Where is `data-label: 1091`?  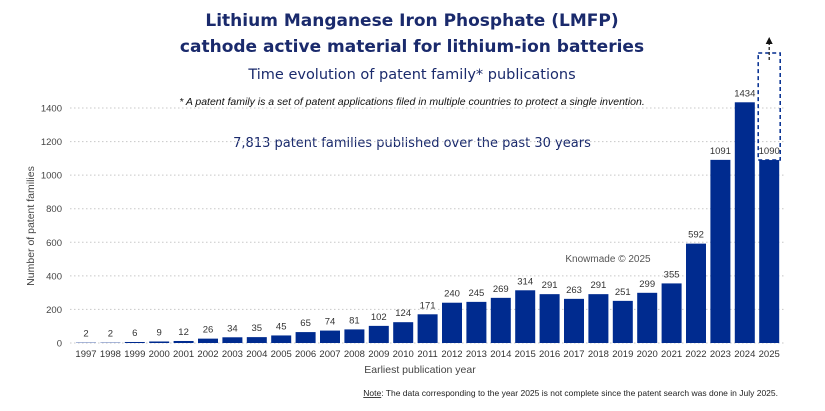
data-label: 1091 is located at coordinates (720, 151).